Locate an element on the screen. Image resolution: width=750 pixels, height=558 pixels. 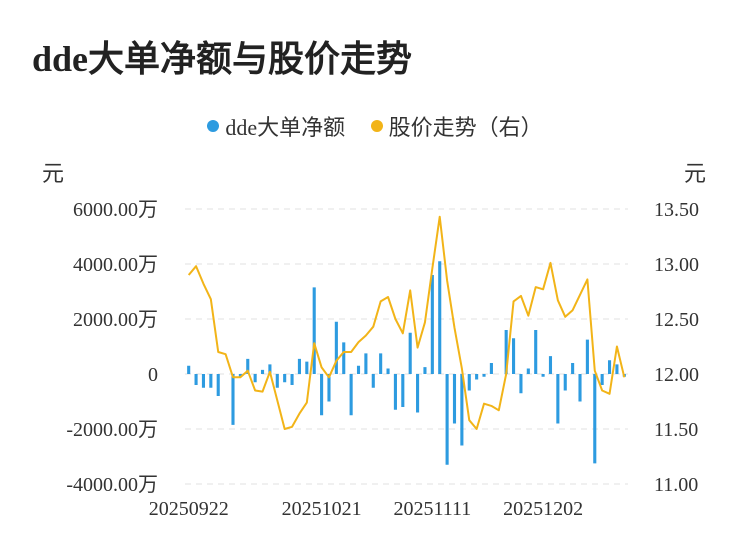
x-tick-label: 20250922 is located at coordinates (189, 509).